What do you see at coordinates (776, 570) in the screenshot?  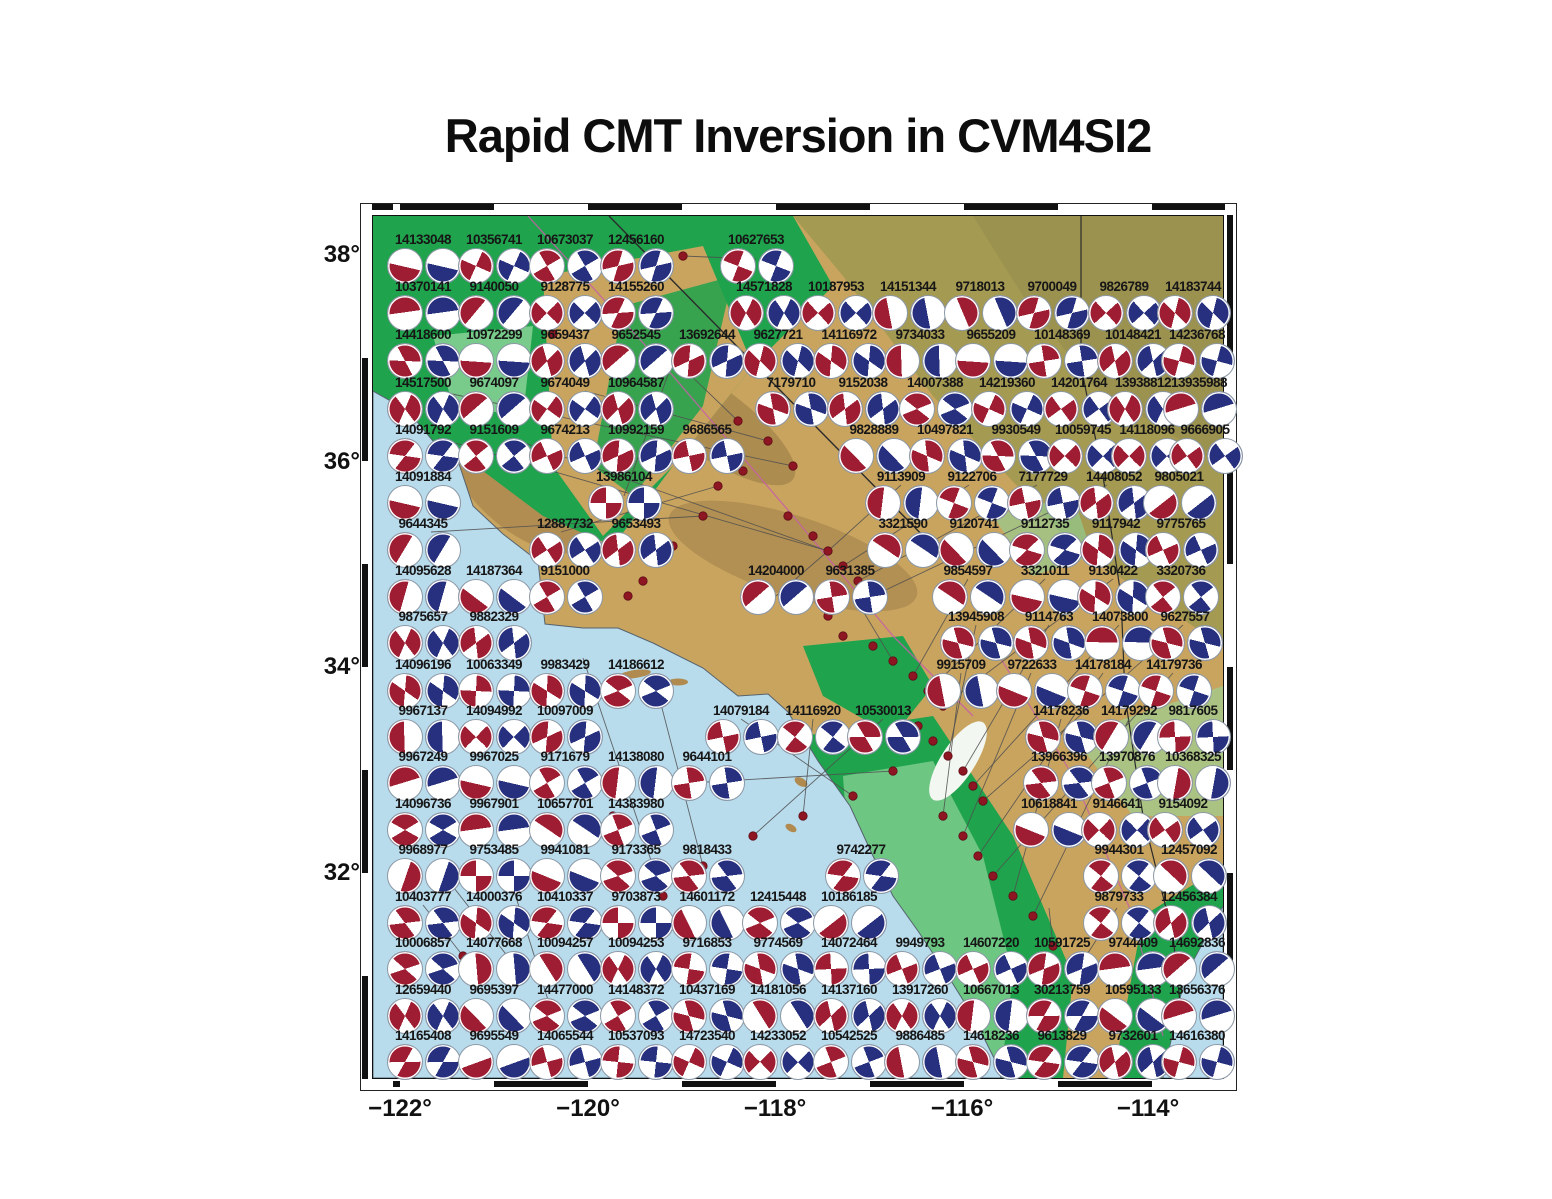 I see `event-id-label: 14204000` at bounding box center [776, 570].